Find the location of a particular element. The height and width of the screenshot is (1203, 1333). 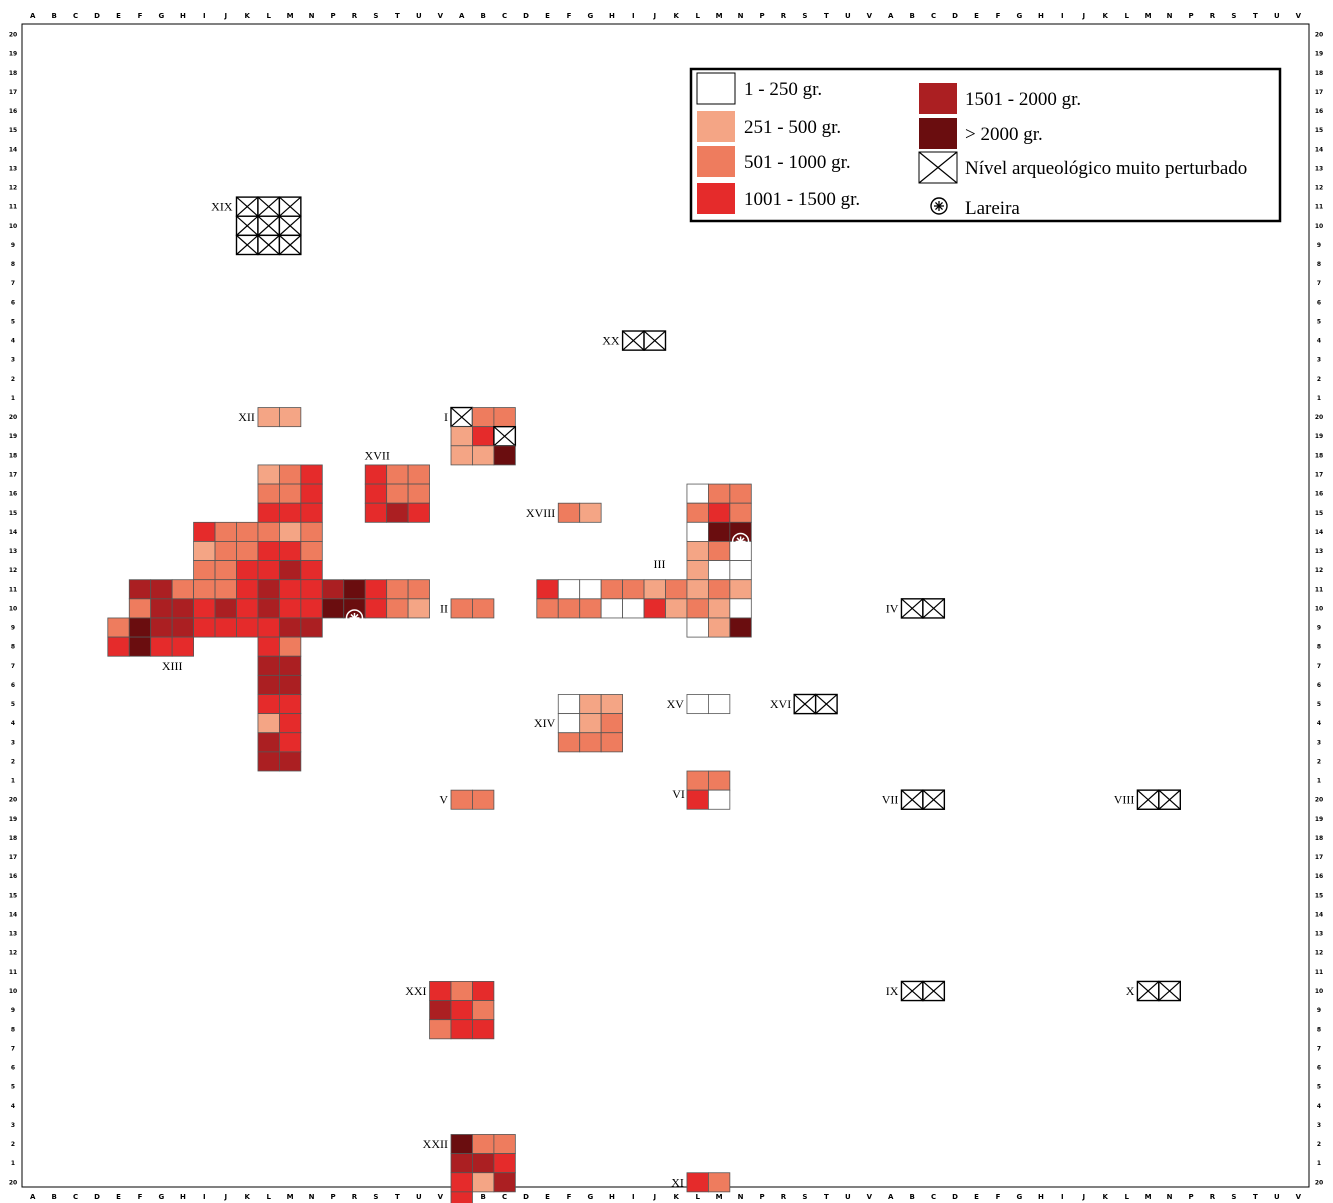

row-label: 17 is located at coordinates (13, 857).